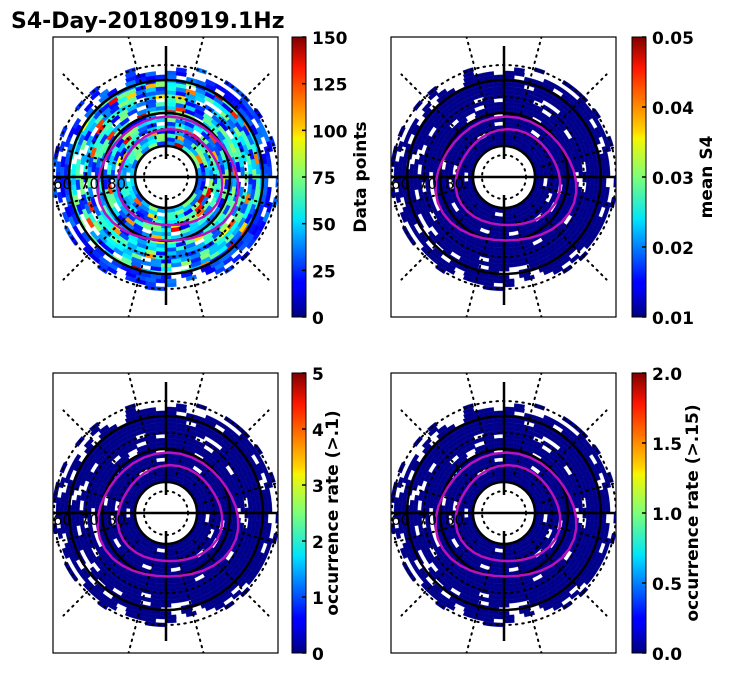 This screenshot has width=731, height=674. What do you see at coordinates (330, 132) in the screenshot?
I see `colorbar-tick-label: 100` at bounding box center [330, 132].